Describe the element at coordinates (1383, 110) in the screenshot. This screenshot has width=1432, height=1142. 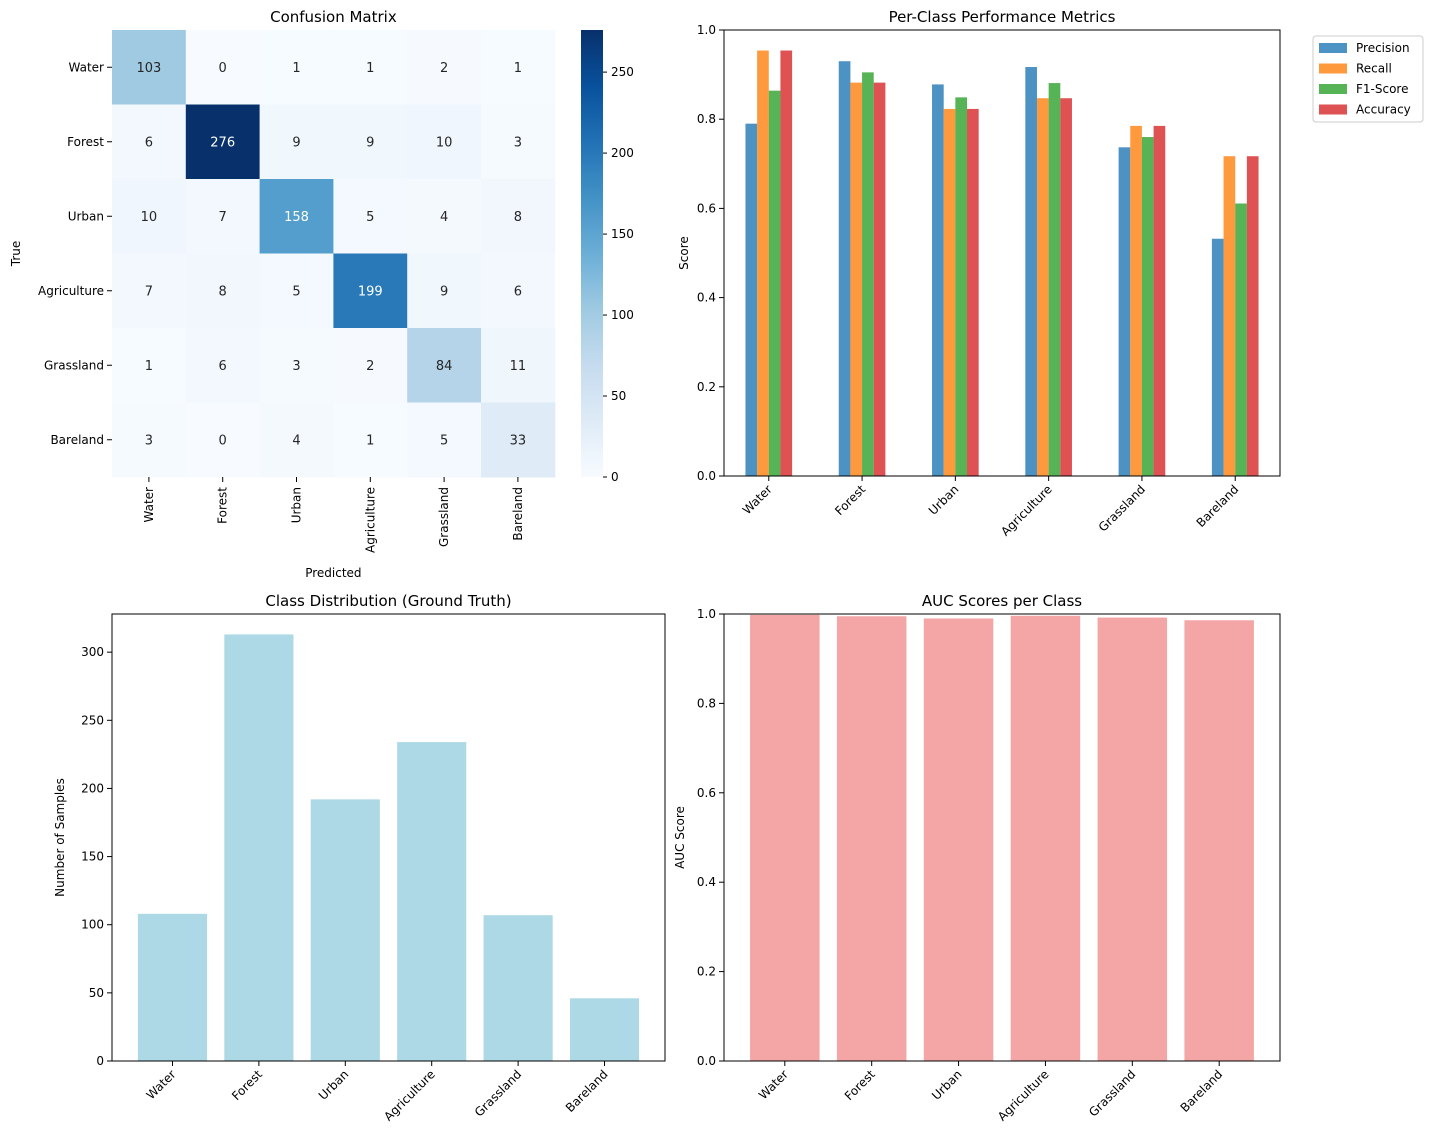
I see `legend-label: Accuracy` at that location.